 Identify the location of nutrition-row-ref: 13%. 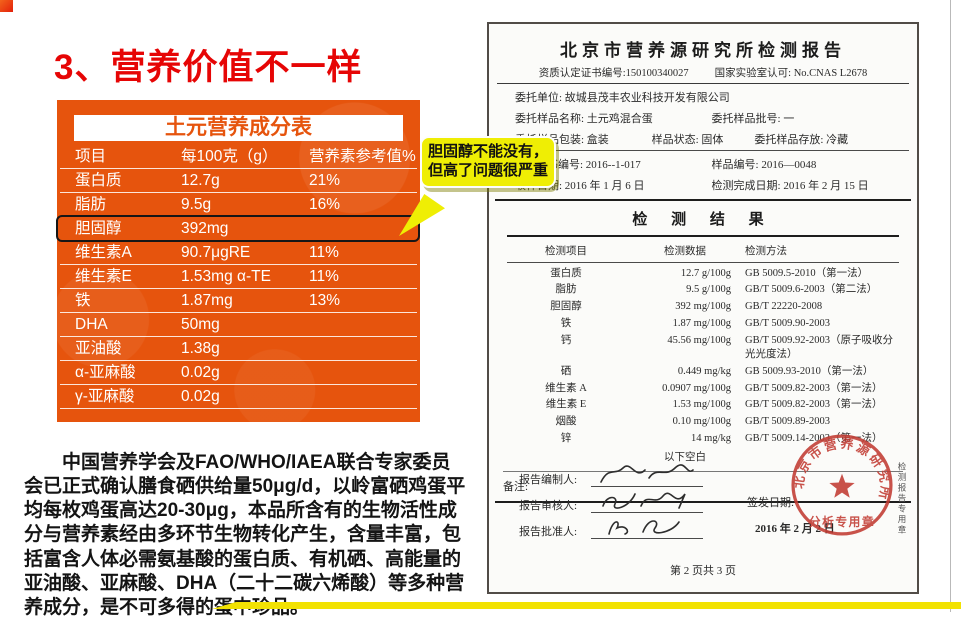
(325, 300).